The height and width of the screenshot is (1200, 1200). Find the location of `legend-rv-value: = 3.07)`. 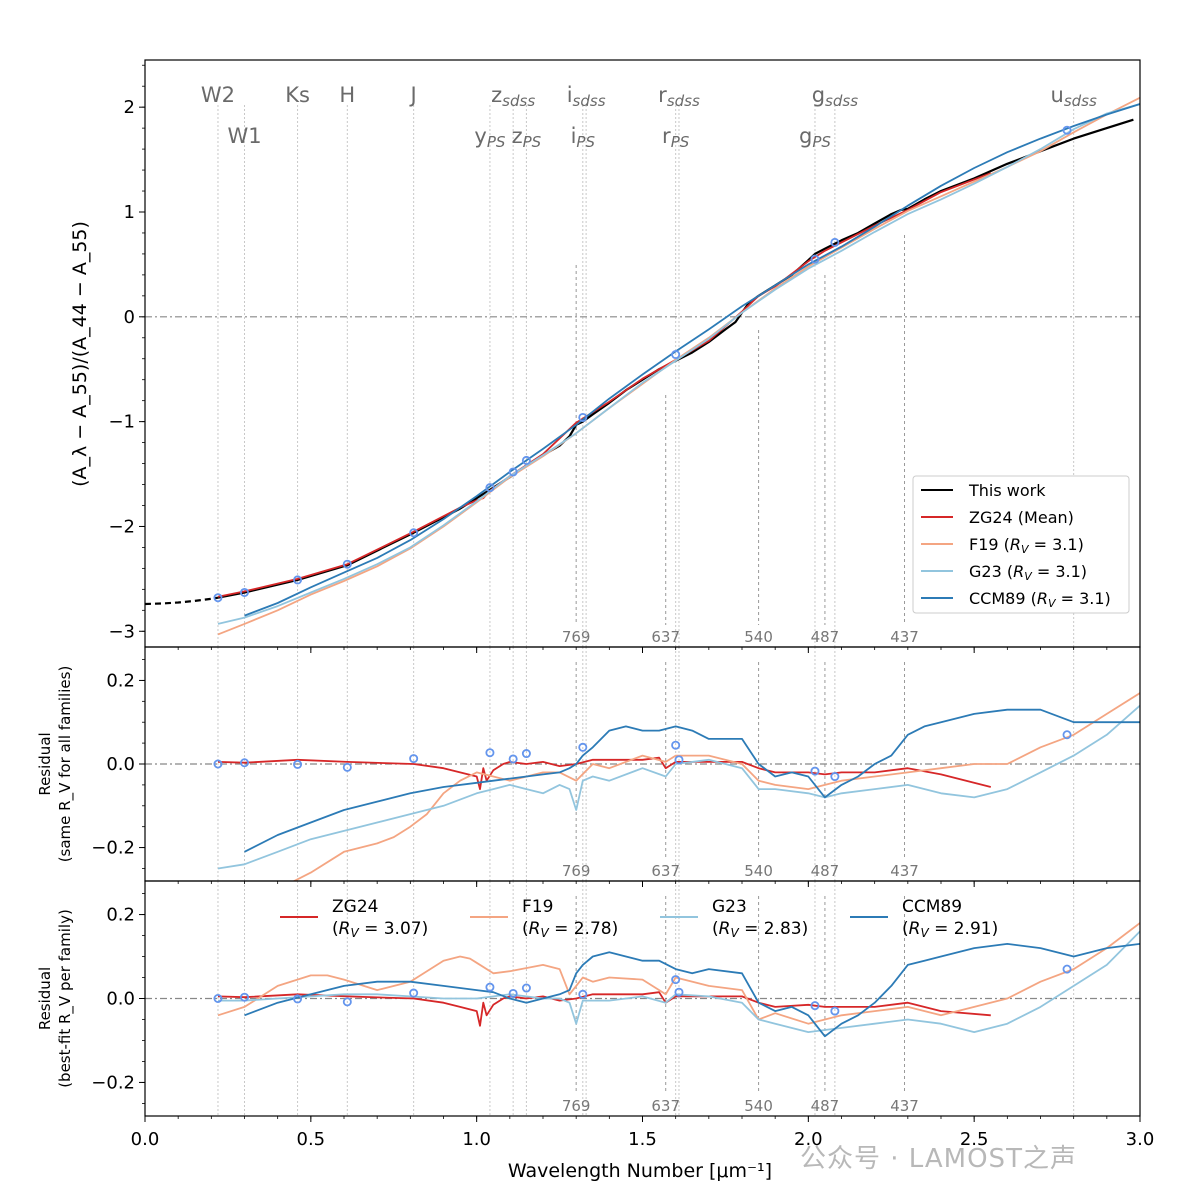

legend-rv-value: = 3.07) is located at coordinates (394, 929).